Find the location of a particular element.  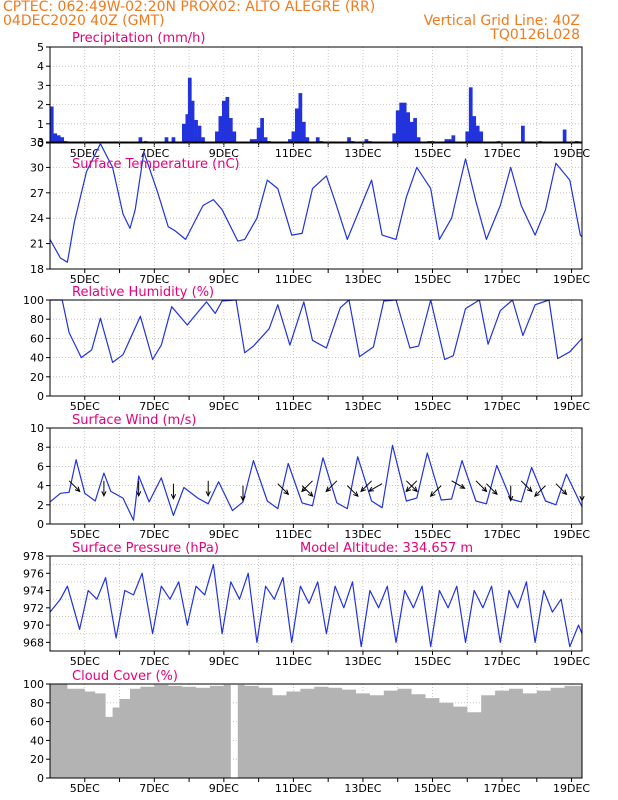

y-tick-label: 21 is located at coordinates (37, 244).